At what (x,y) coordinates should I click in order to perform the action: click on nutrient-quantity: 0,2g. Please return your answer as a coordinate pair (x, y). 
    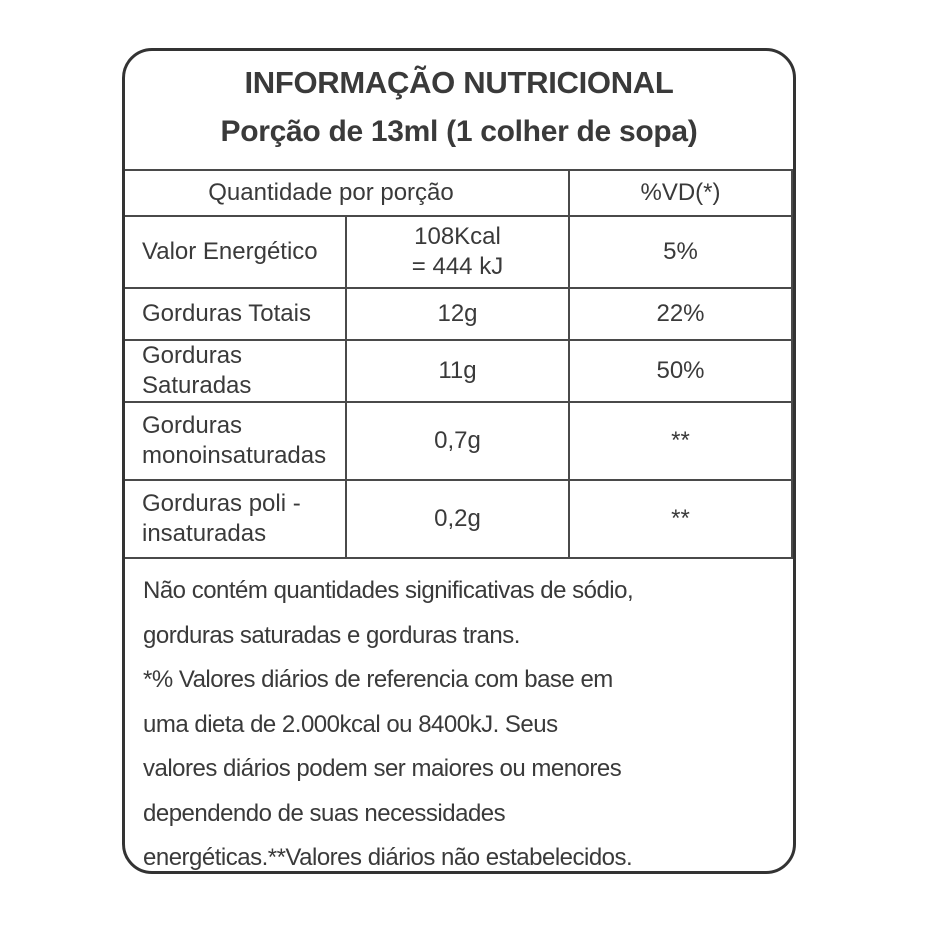
    Looking at the image, I should click on (457, 519).